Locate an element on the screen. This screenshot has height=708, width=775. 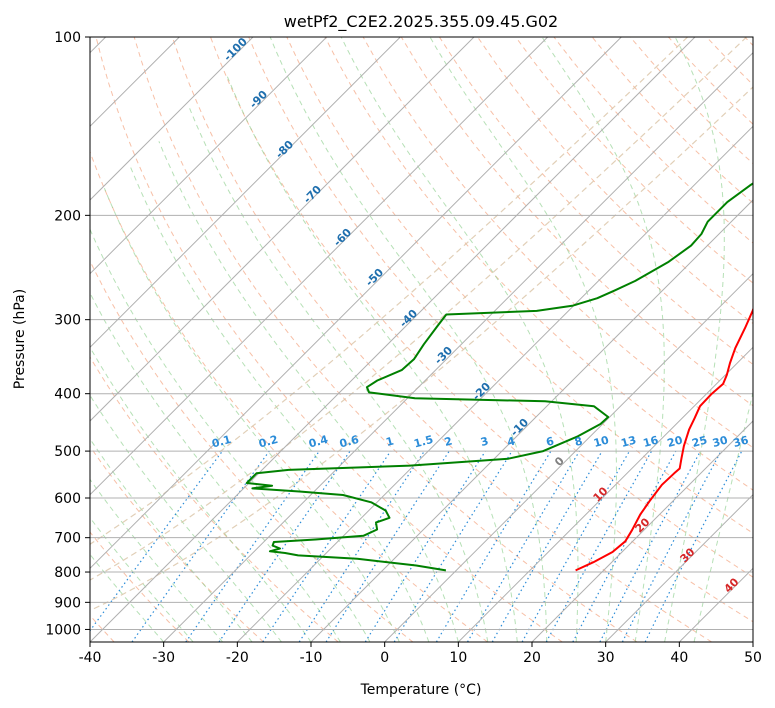
x-tick-label: 40 is located at coordinates (679, 658).